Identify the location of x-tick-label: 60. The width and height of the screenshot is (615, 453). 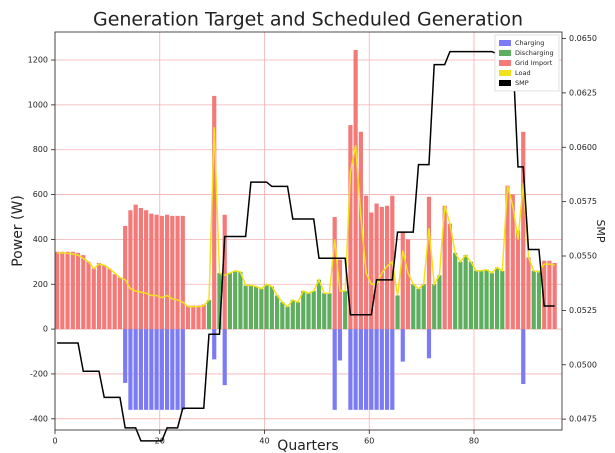
(369, 441).